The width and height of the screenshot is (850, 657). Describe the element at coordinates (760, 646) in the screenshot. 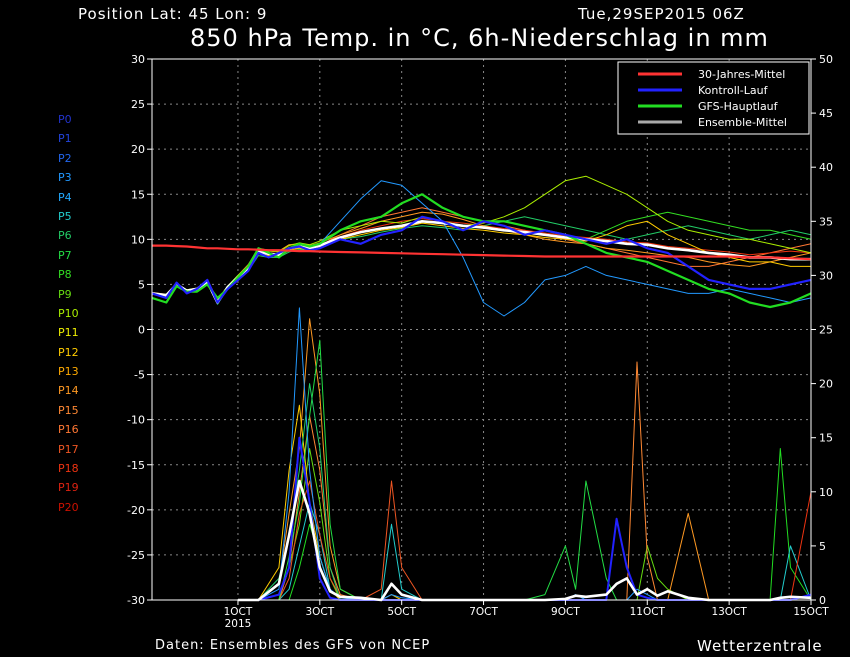

I see `brand-label: Wetterzentrale` at that location.